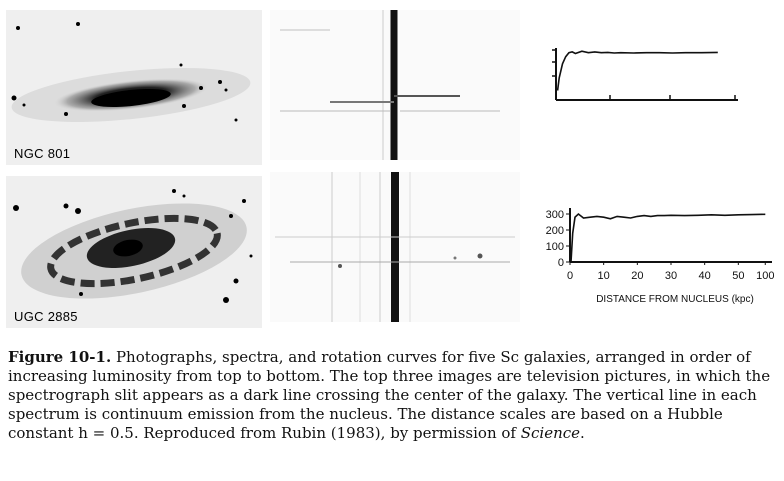 This screenshot has width=784, height=481. I want to click on x-axis-title: DISTANCE FROM NUCLEUS (kpc), so click(675, 299).